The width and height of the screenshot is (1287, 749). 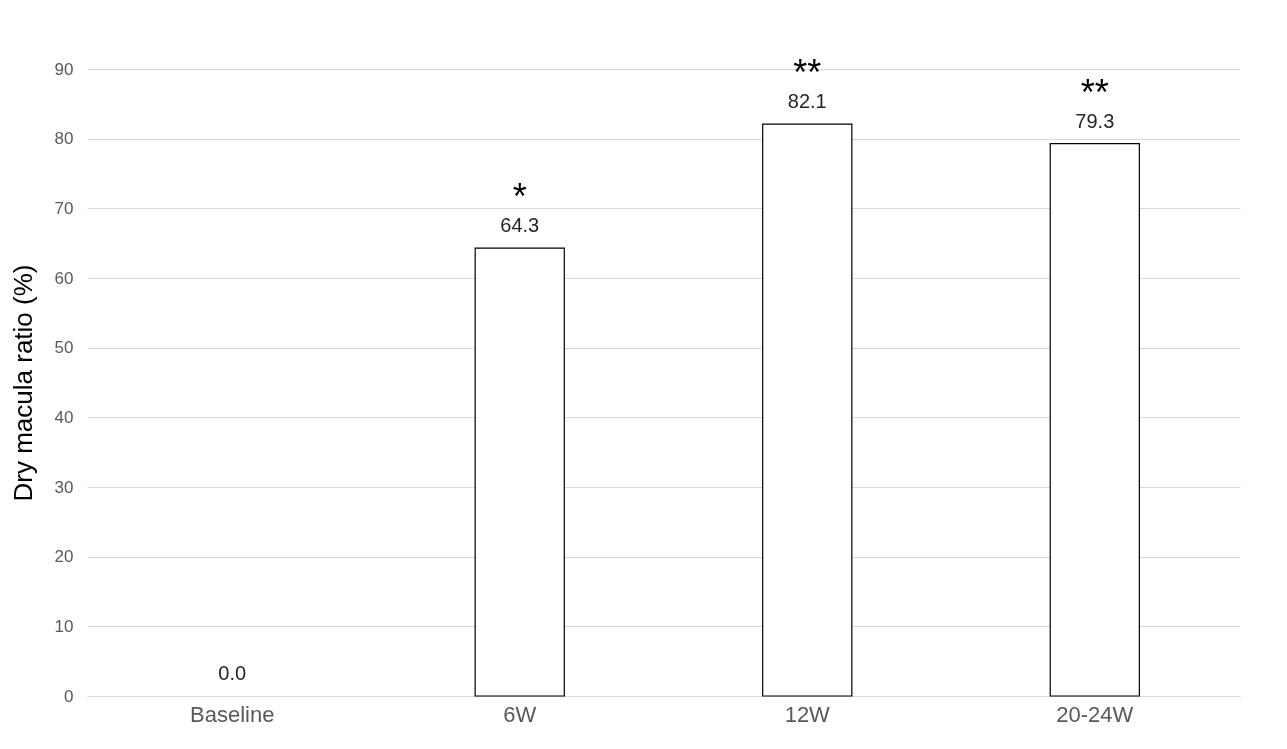 I want to click on y-tick-label: 80, so click(x=64, y=139).